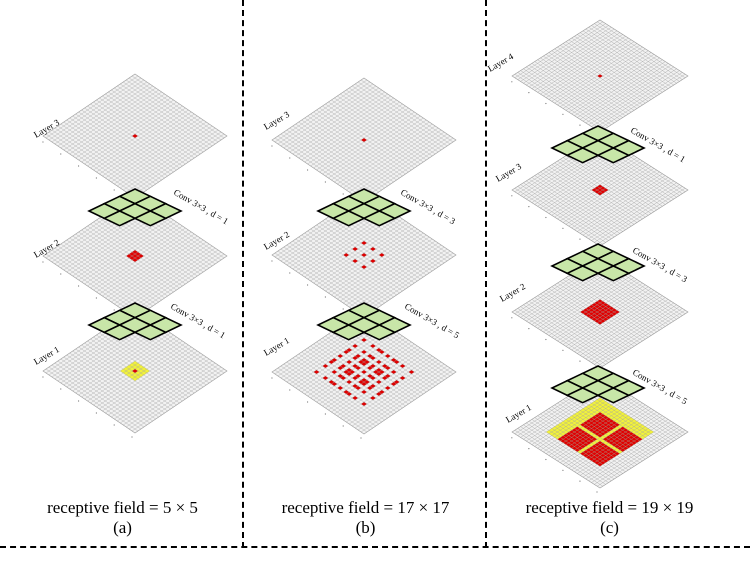 This screenshot has height=569, width=750. What do you see at coordinates (432, 320) in the screenshot?
I see `conv-label-b-2: Conv 3×3 , d = 5` at bounding box center [432, 320].